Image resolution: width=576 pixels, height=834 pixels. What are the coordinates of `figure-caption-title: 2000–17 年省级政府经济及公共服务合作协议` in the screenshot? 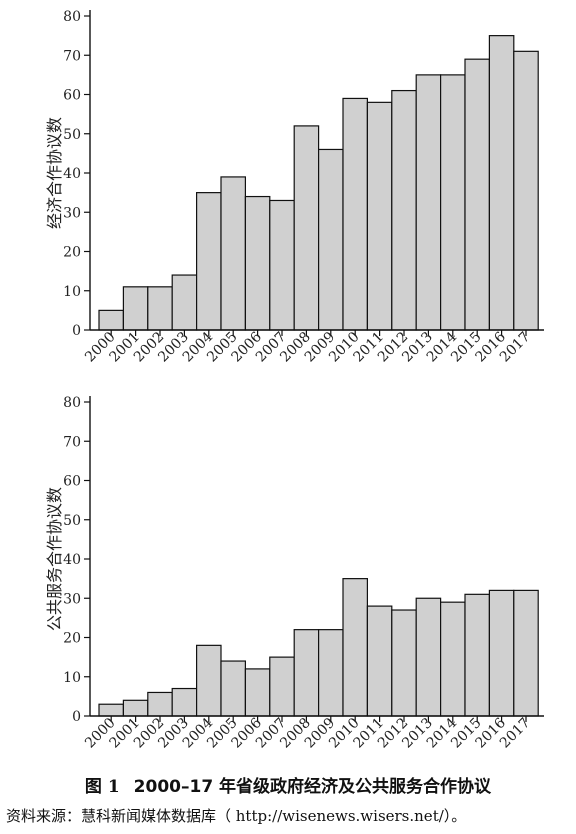 It's located at (312, 787).